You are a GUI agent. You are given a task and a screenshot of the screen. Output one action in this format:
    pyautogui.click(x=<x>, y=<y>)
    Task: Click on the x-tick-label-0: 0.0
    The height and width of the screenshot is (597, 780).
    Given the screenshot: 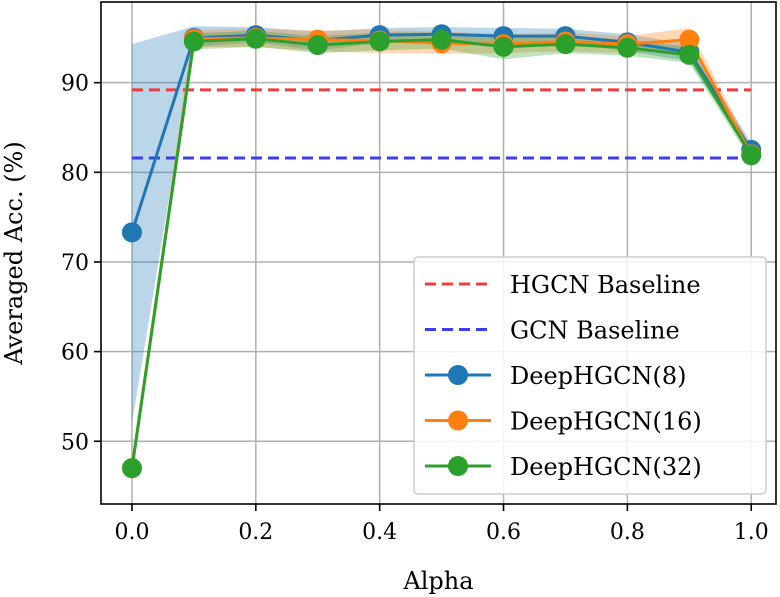 What is the action you would take?
    pyautogui.click(x=131, y=532)
    